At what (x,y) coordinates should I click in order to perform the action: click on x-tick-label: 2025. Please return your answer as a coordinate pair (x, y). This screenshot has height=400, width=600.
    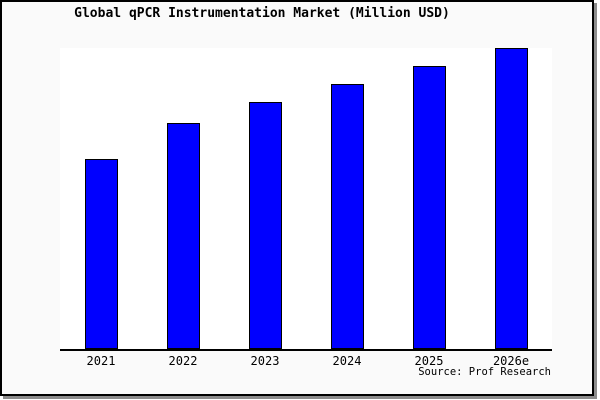
    Looking at the image, I should click on (429, 361).